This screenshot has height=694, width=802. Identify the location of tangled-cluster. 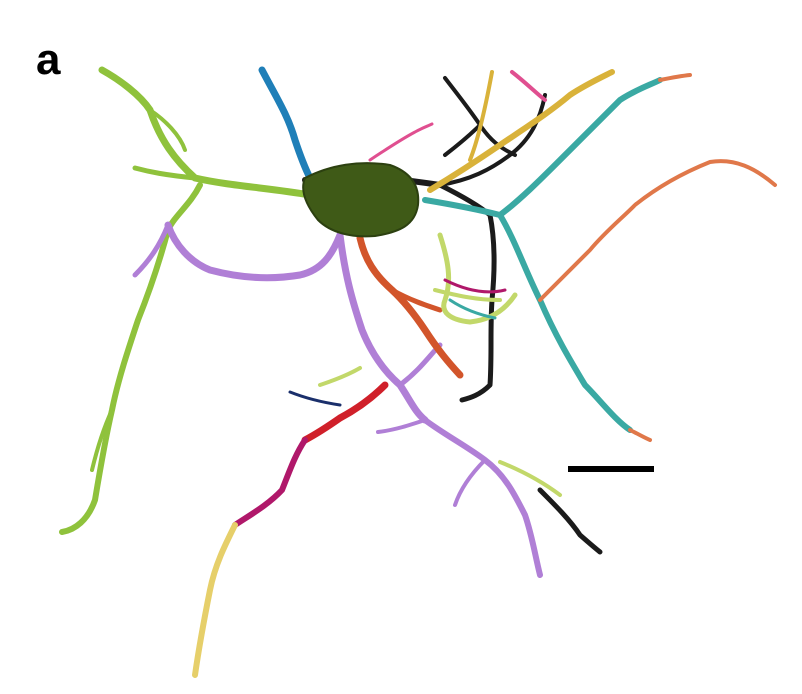
(440, 364).